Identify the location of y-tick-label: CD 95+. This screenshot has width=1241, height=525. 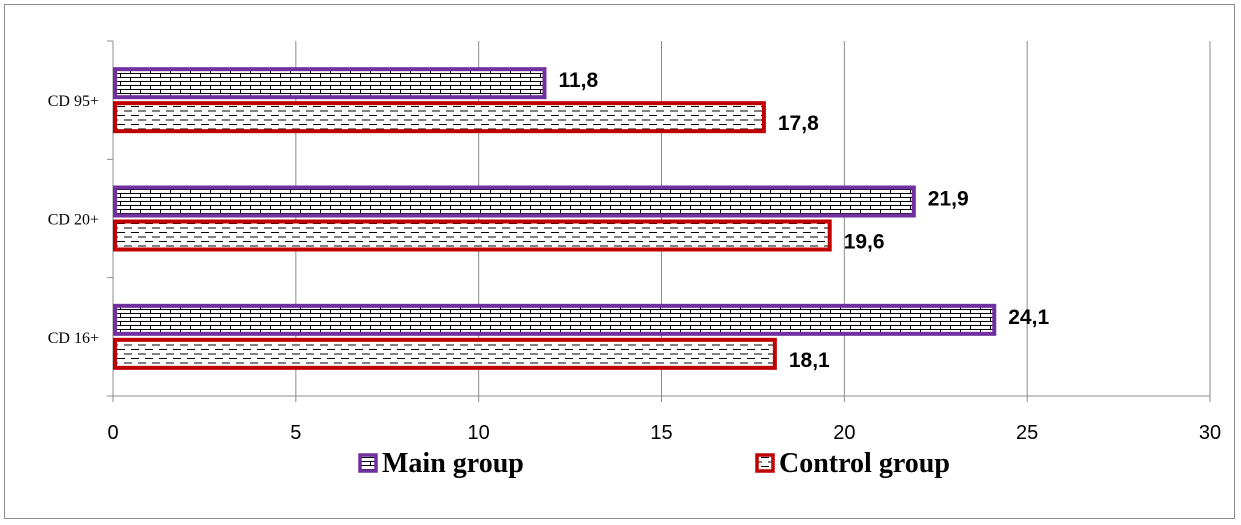
(73, 101).